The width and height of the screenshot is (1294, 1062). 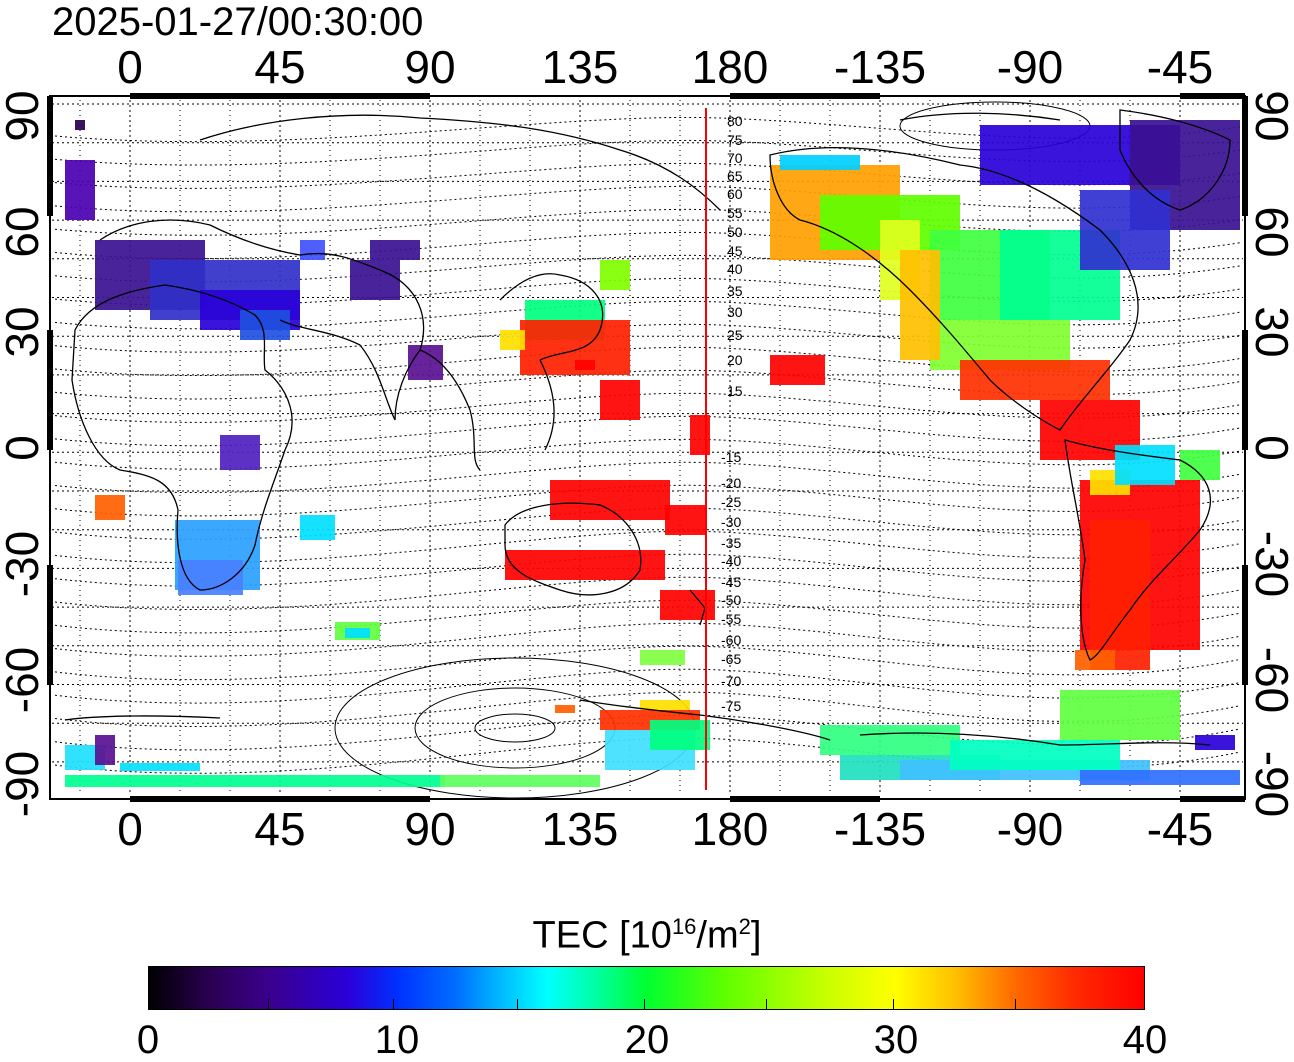 What do you see at coordinates (735, 176) in the screenshot?
I see `magnetic-lat-label: 65` at bounding box center [735, 176].